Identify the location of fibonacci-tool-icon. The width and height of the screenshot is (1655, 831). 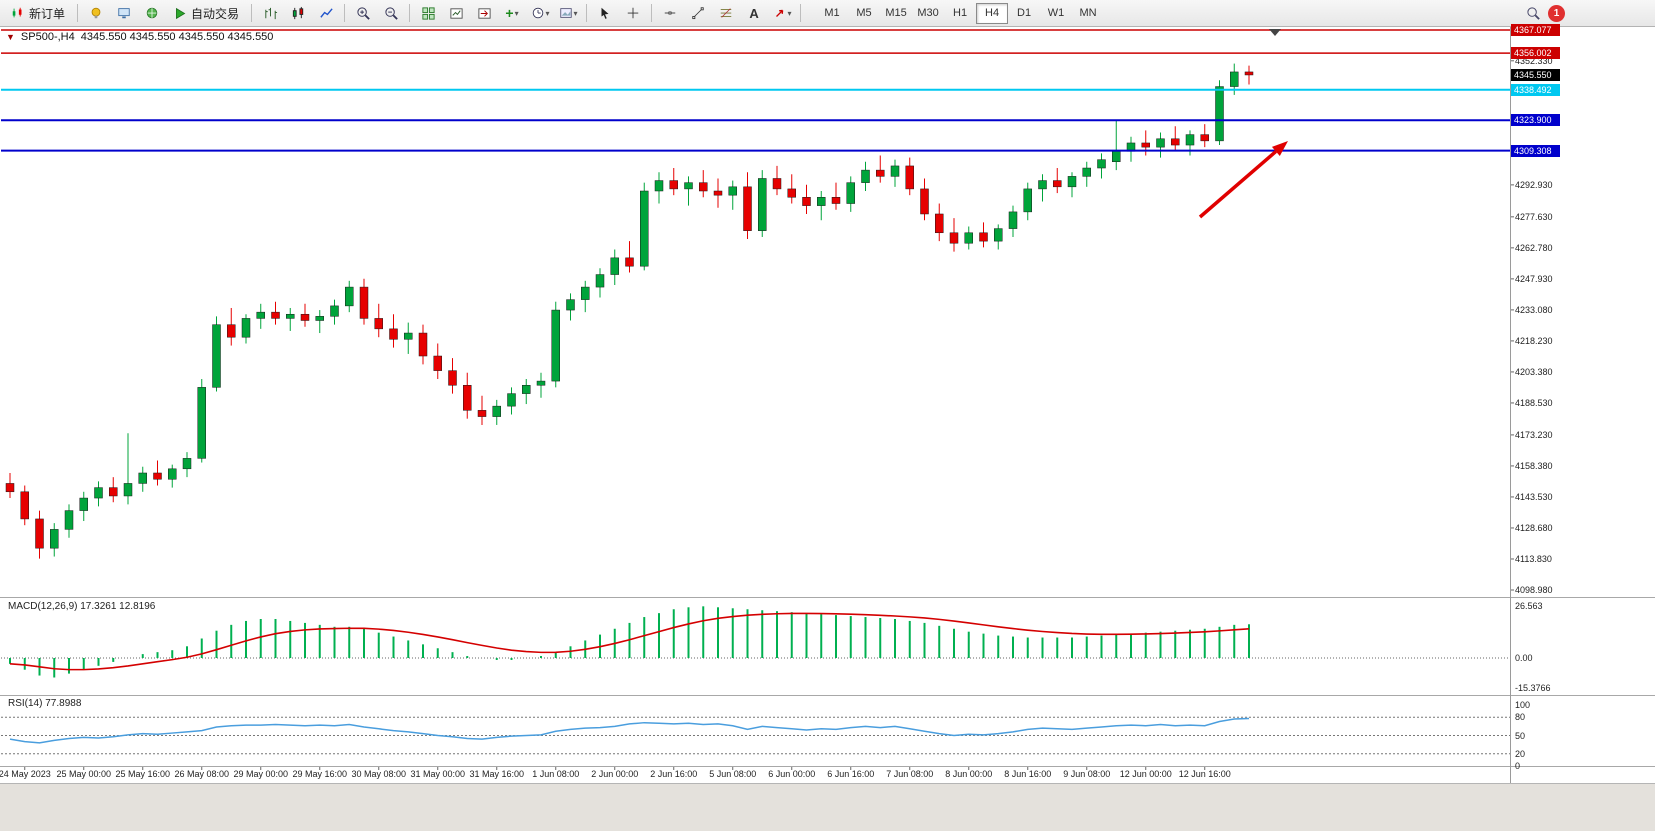
(726, 13).